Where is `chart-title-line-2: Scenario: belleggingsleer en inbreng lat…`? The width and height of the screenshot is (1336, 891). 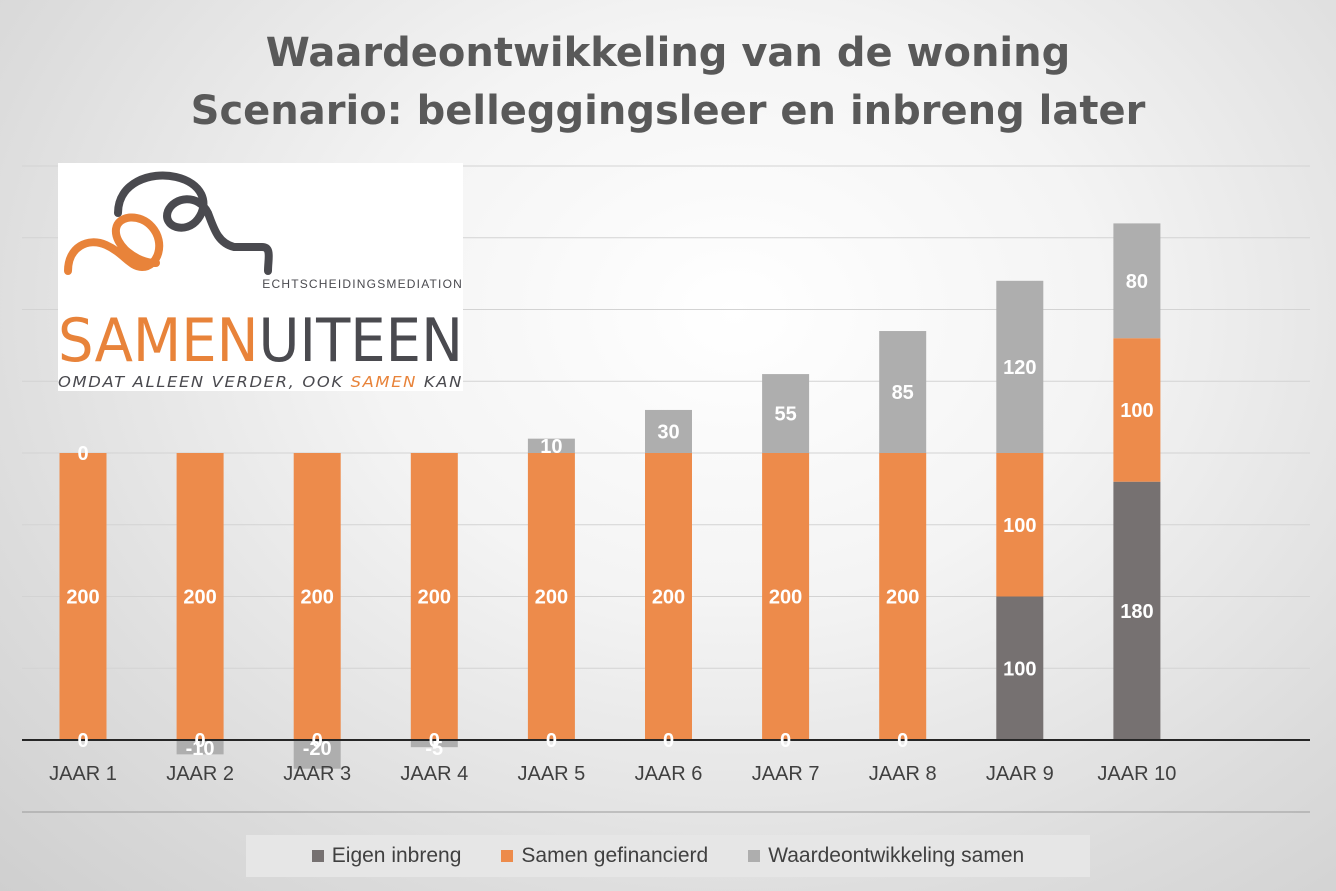
chart-title-line-2: Scenario: belleggingsleer en inbreng lat… is located at coordinates (668, 111).